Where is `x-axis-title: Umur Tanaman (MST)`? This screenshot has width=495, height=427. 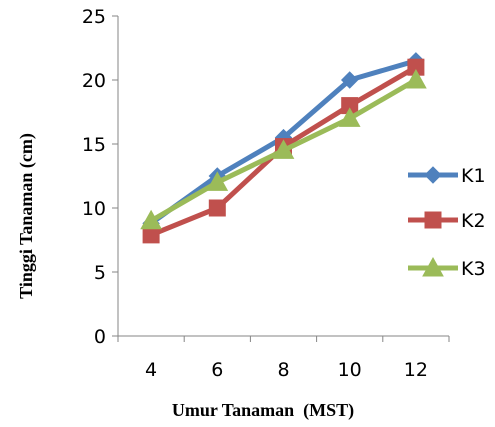
x-axis-title: Umur Tanaman (MST) is located at coordinates (263, 410).